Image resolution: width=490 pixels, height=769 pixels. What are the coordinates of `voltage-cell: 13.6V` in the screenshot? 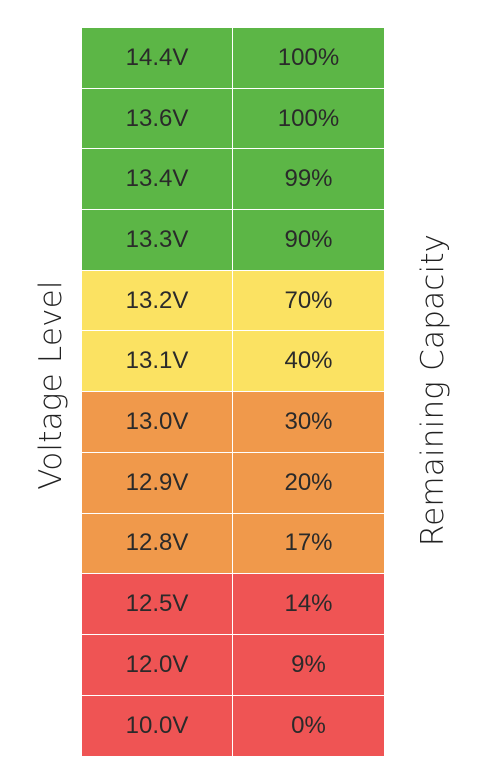 It's located at (157, 118).